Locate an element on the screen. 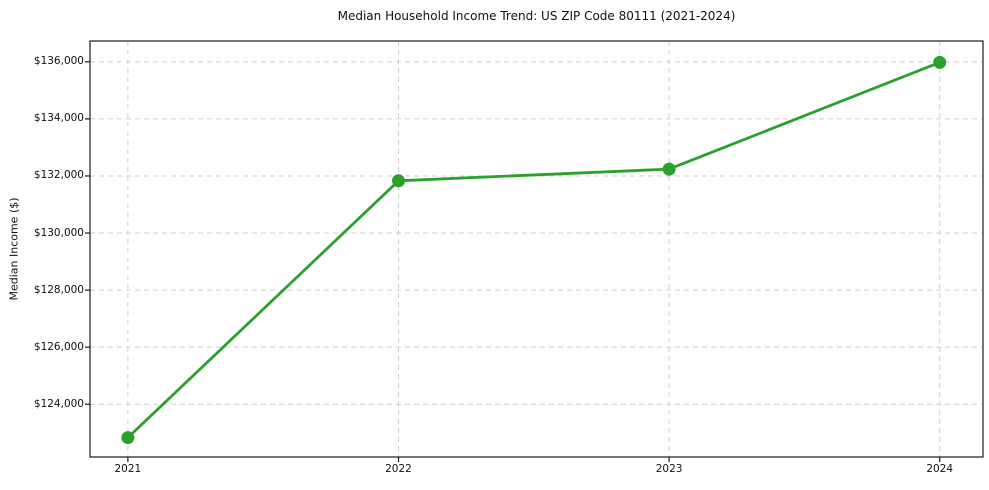 The width and height of the screenshot is (989, 490). x-tick-label: 2022 is located at coordinates (398, 469).